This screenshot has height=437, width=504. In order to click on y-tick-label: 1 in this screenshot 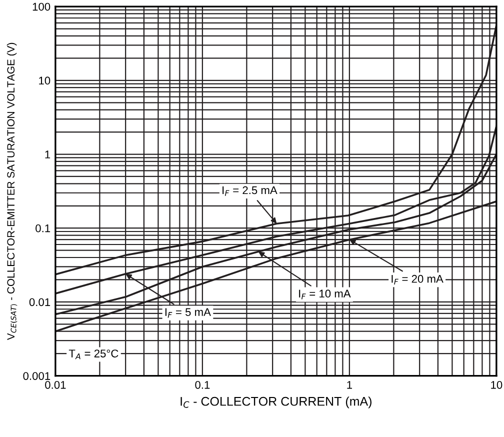, I will do `click(47, 154)`.